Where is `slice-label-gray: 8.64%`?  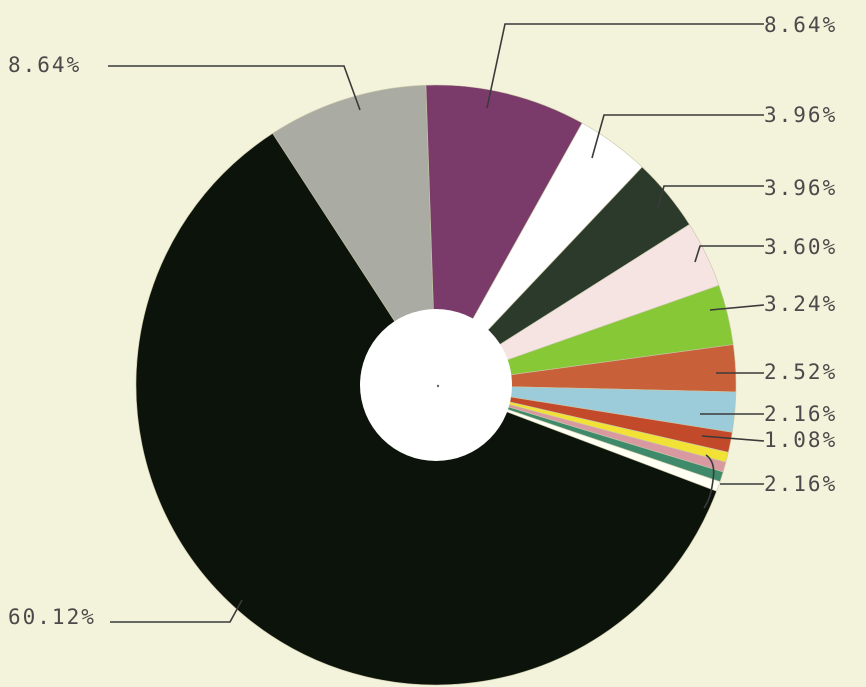
slice-label-gray: 8.64% is located at coordinates (44, 65).